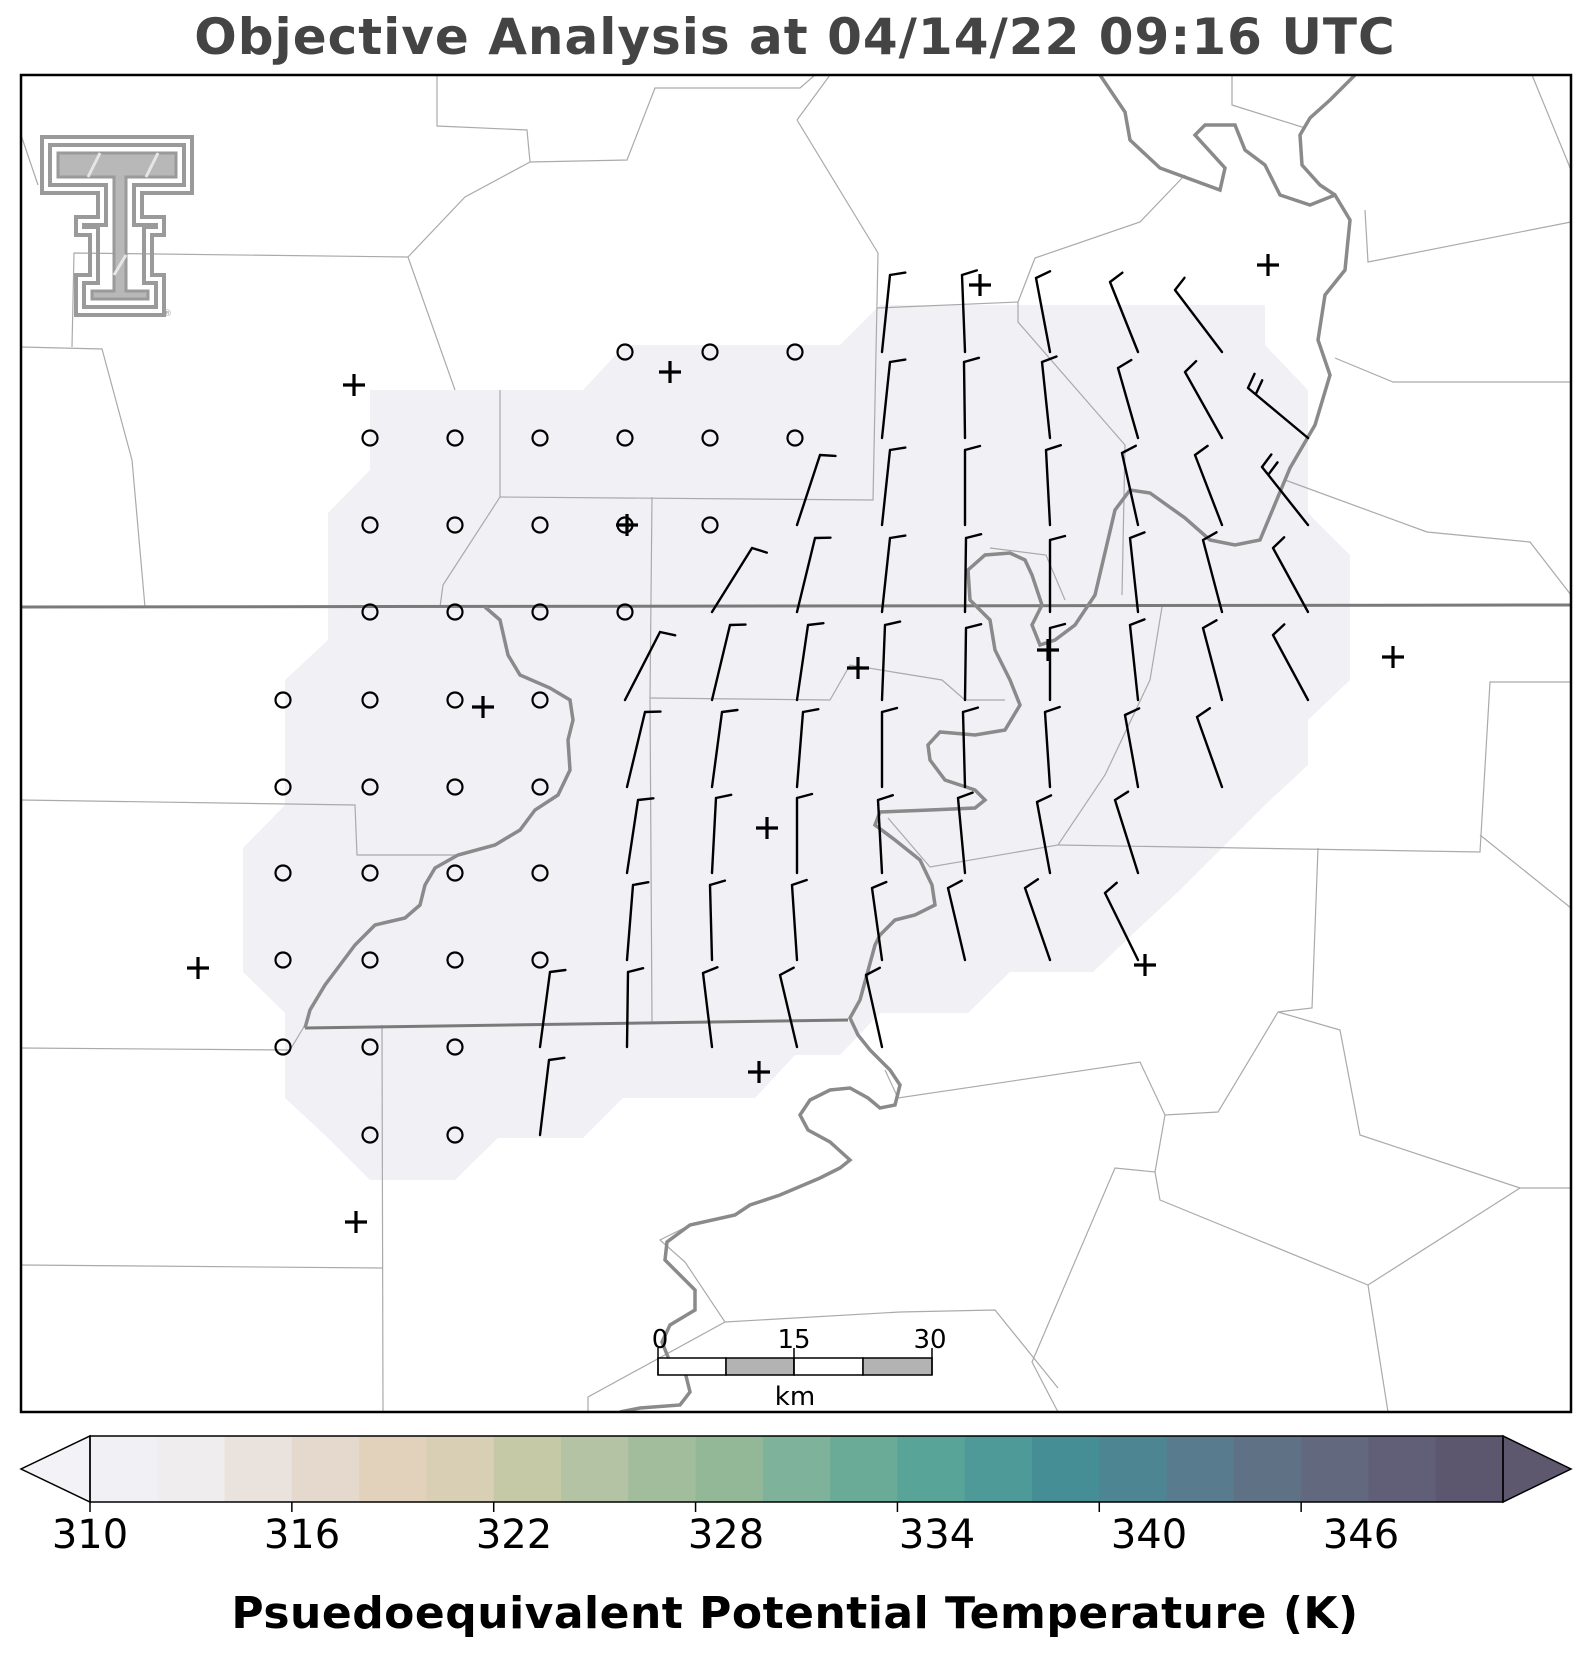 The height and width of the screenshot is (1654, 1590). I want to click on scale-bar-label-30: 30, so click(929, 1340).